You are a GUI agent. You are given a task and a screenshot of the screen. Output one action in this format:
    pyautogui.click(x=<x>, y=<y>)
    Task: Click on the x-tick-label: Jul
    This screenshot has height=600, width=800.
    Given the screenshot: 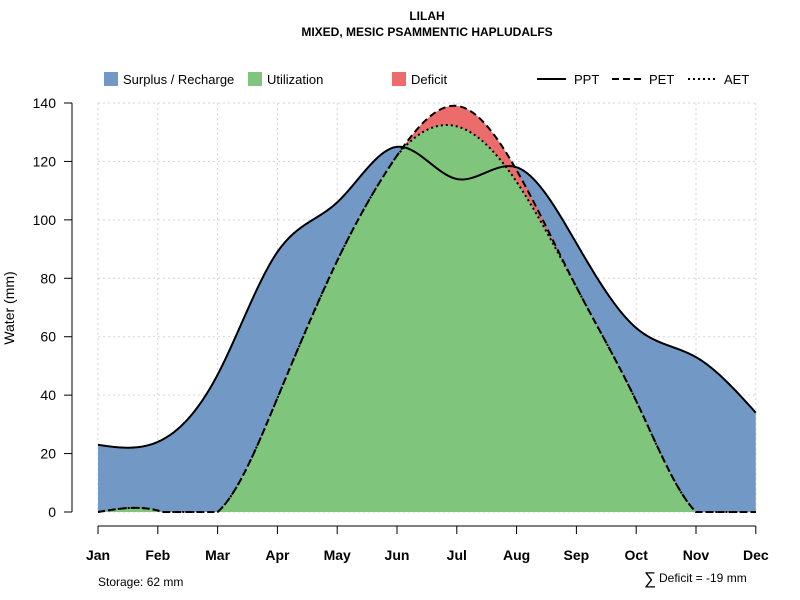 What is the action you would take?
    pyautogui.click(x=457, y=555)
    